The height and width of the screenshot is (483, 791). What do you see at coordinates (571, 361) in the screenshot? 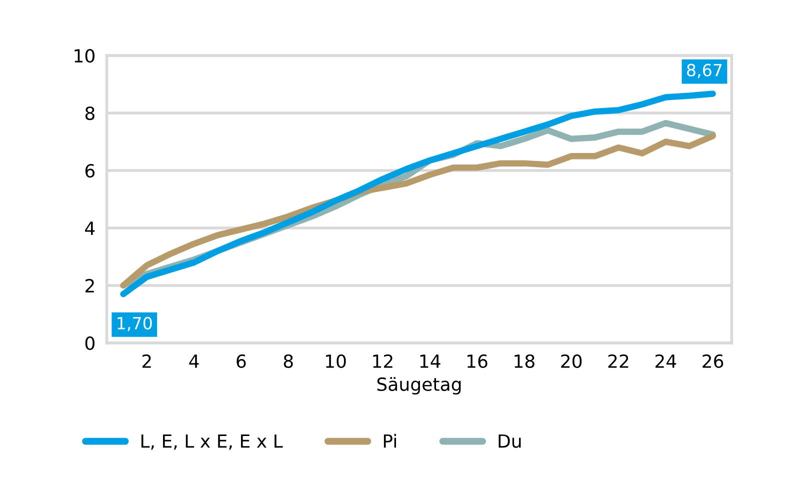
I see `x-tick-label: 20` at bounding box center [571, 361].